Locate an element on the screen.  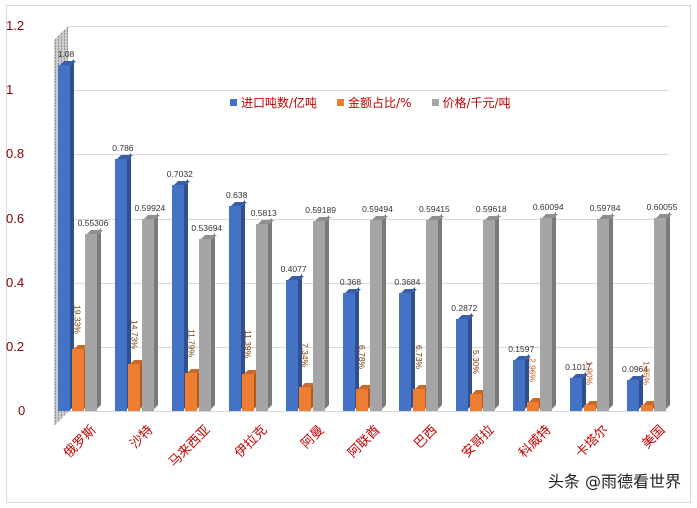
data-label: 1.08 is located at coordinates (66, 53).